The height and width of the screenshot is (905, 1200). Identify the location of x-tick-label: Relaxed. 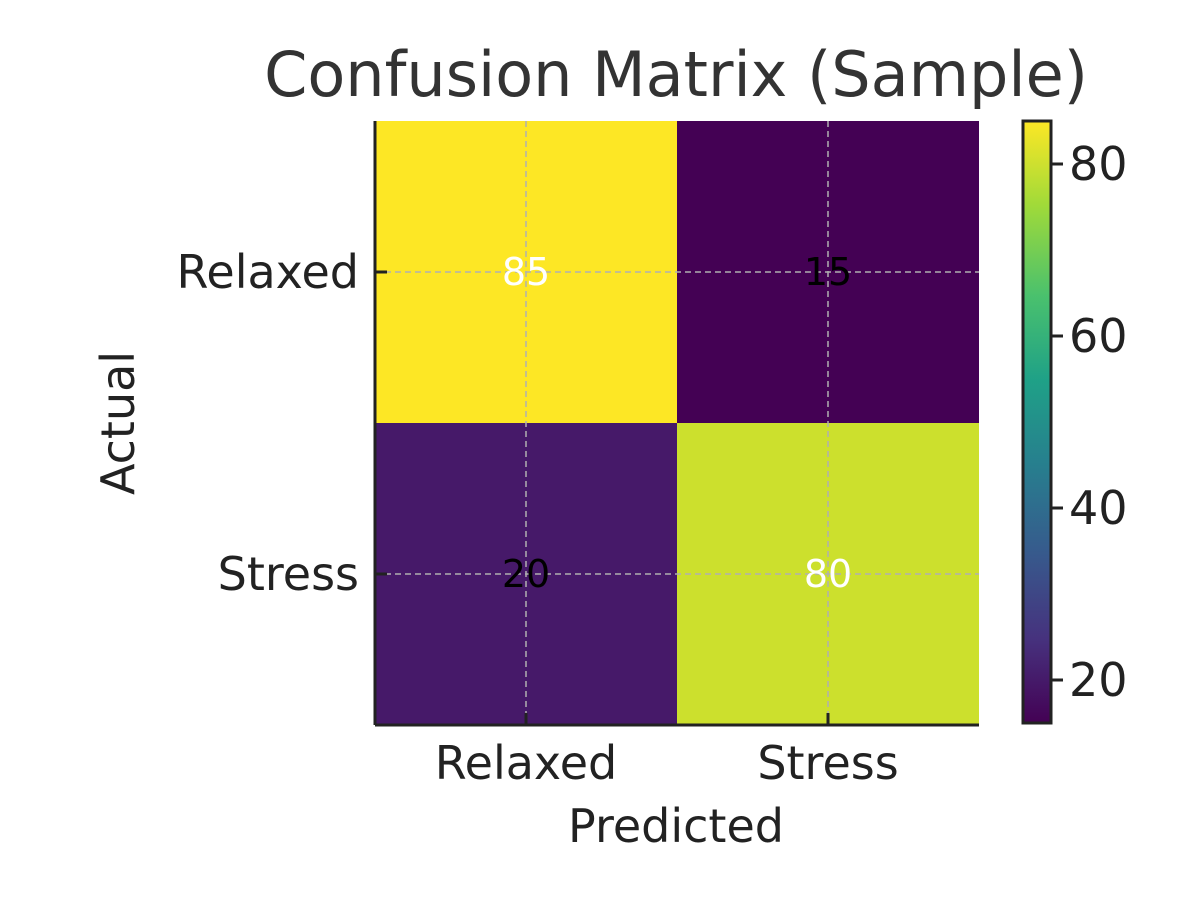
(526, 763).